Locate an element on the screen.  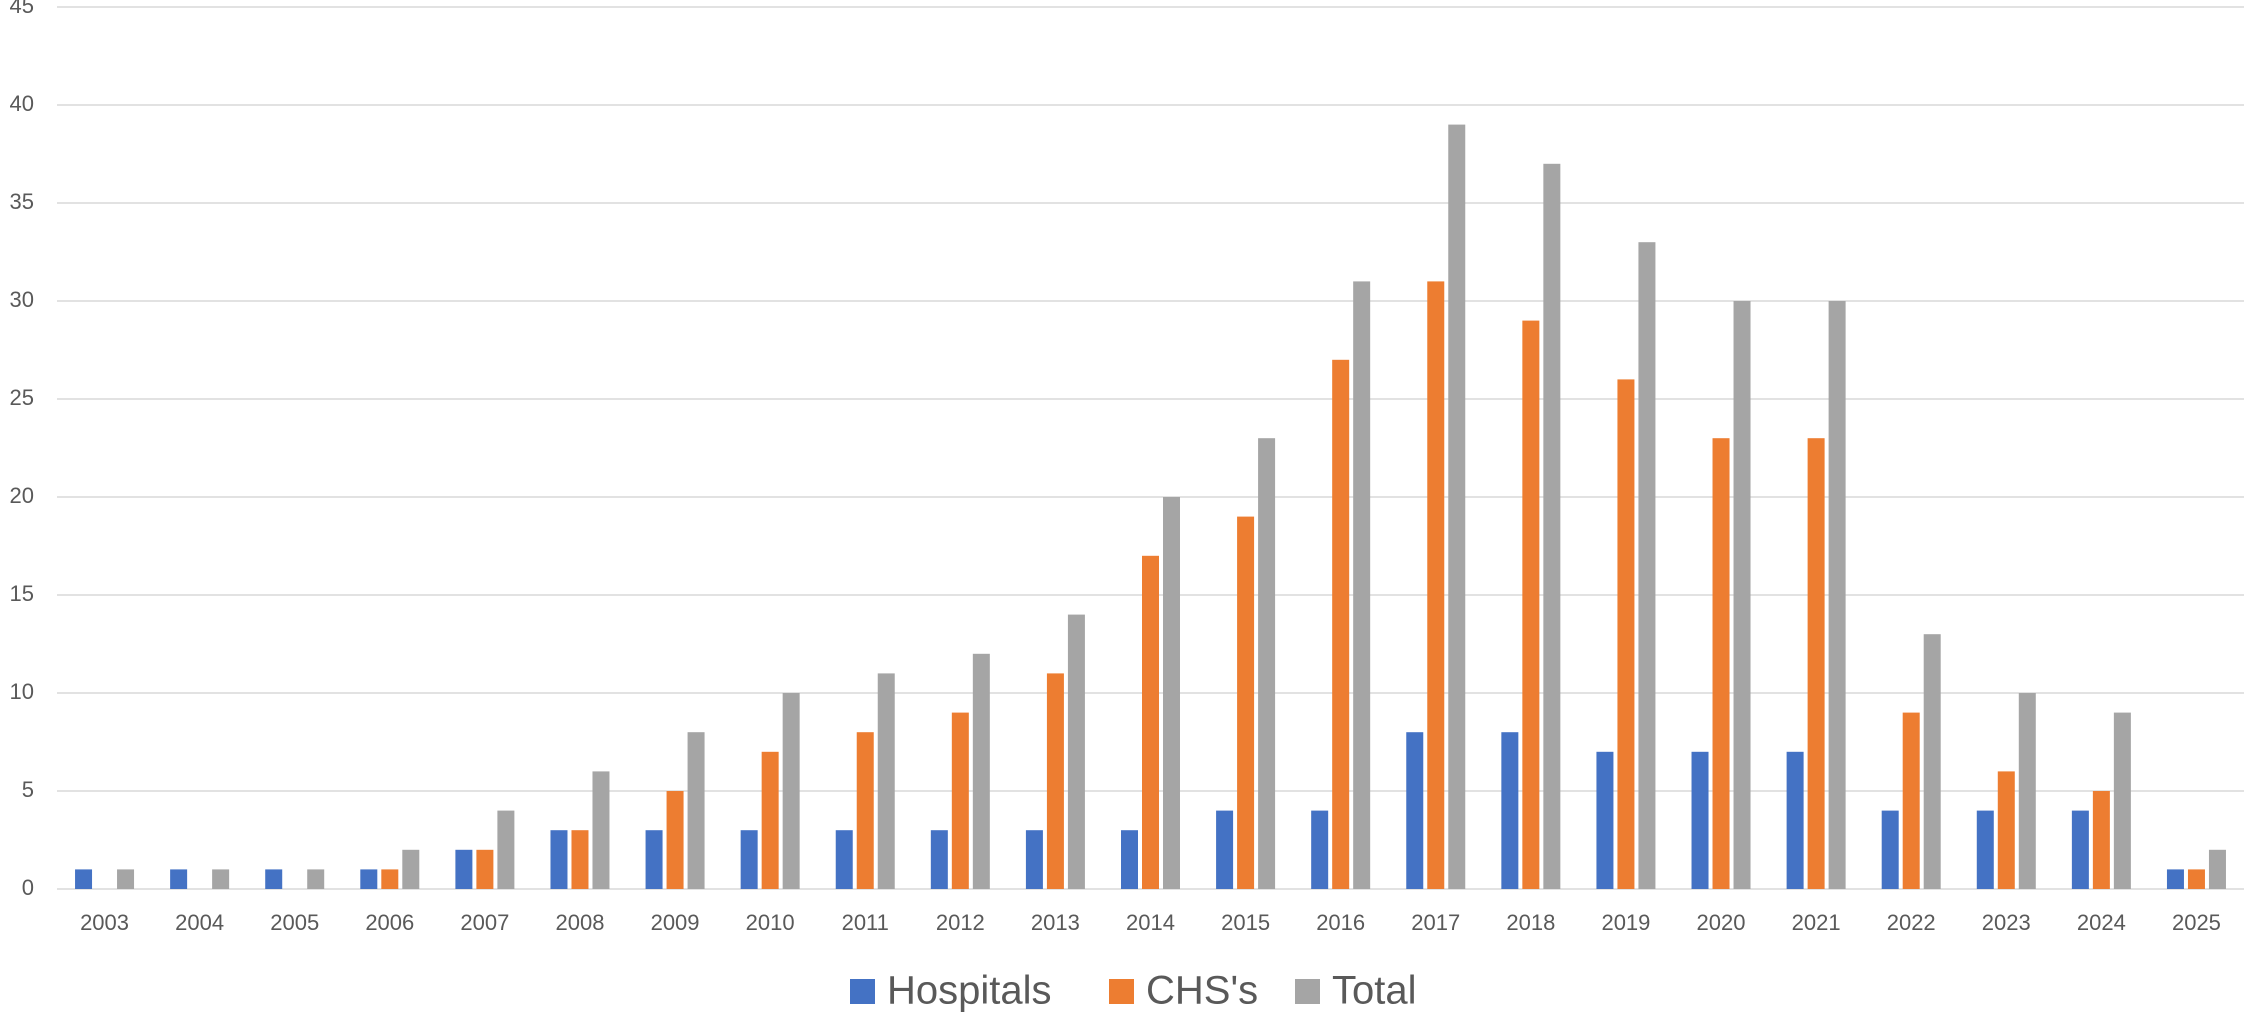
x-tick-label: 2023 is located at coordinates (2006, 922).